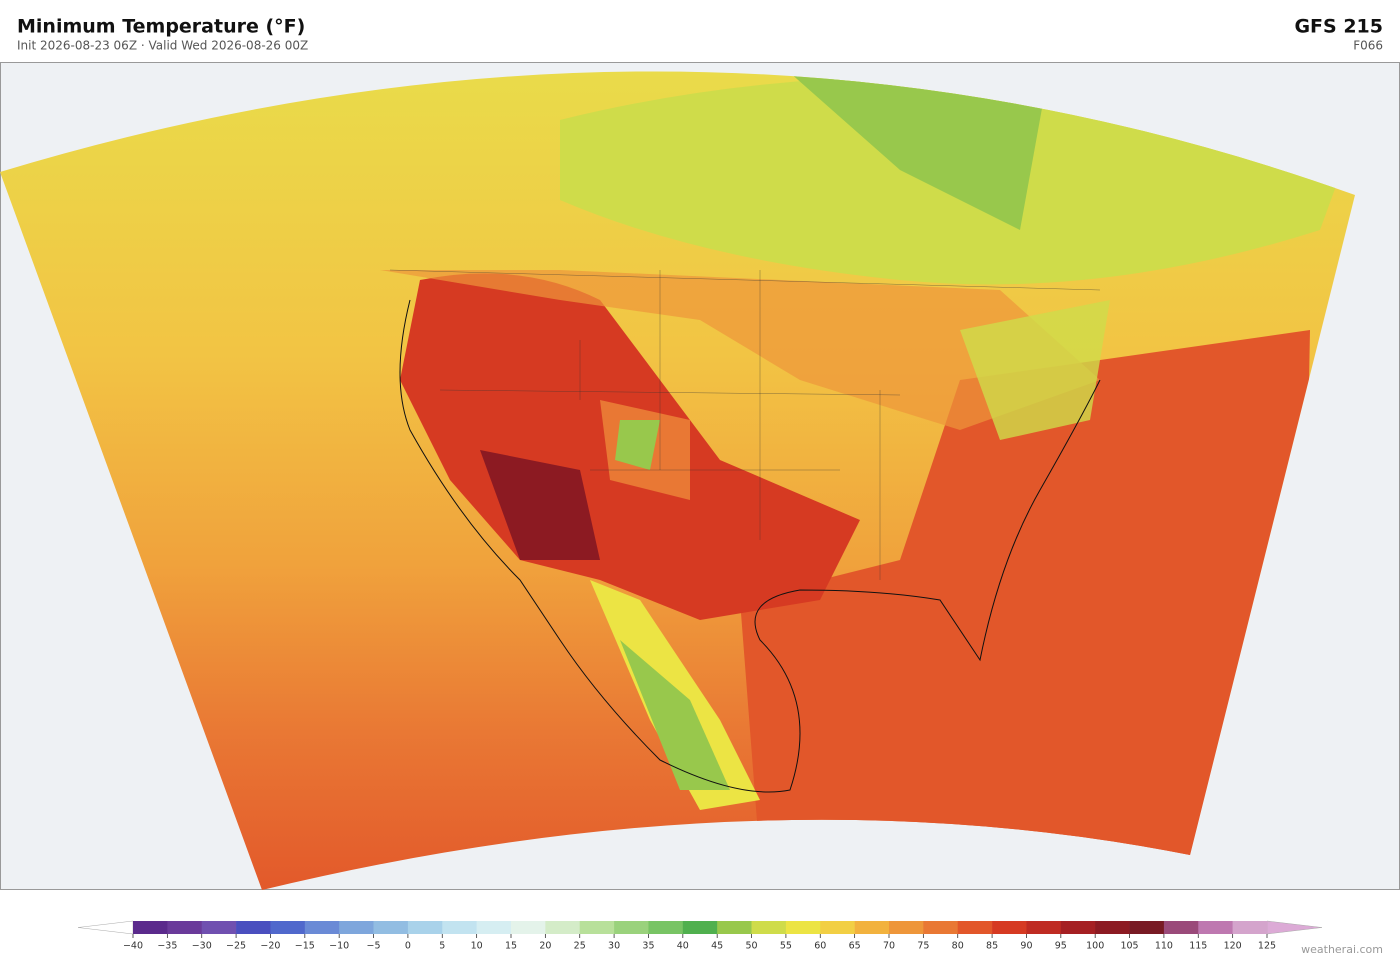 Image resolution: width=1400 pixels, height=968 pixels. Describe the element at coordinates (1061, 946) in the screenshot. I see `tick-label: 95` at that location.